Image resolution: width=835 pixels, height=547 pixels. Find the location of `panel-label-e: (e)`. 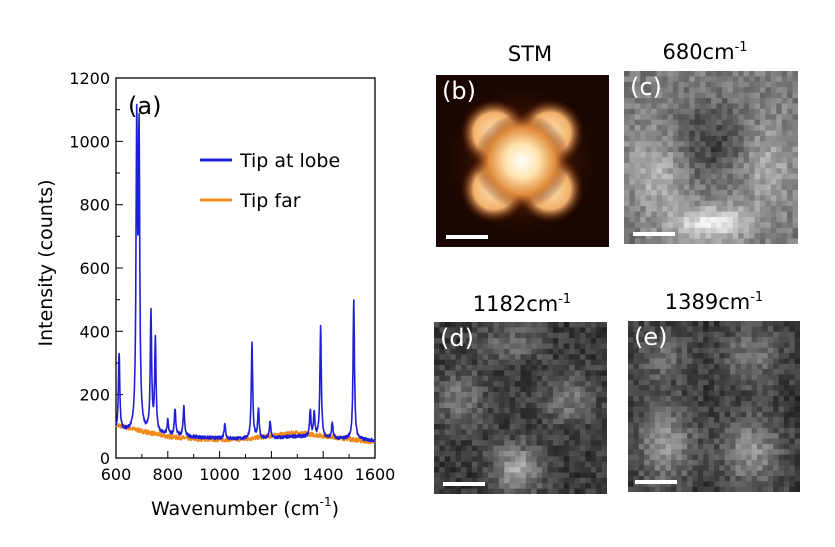

panel-label-e: (e) is located at coordinates (651, 337).